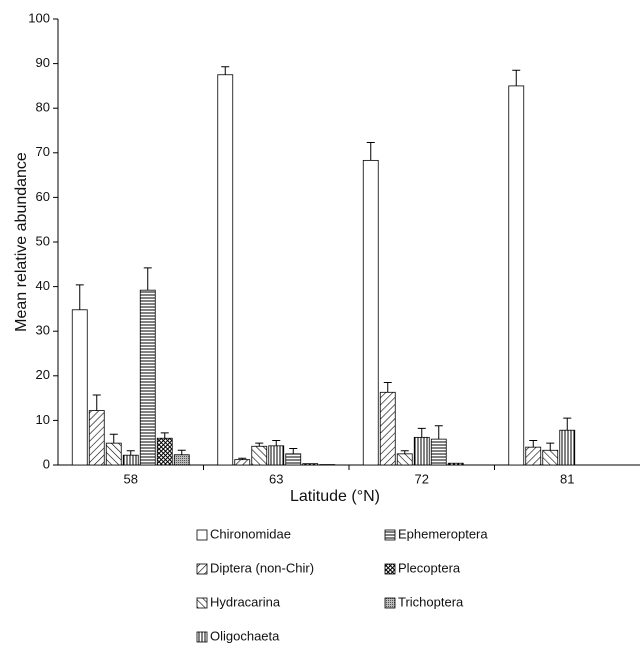 Image resolution: width=641 pixels, height=649 pixels. I want to click on legend-label: Diptera (non-Chir), so click(262, 567).